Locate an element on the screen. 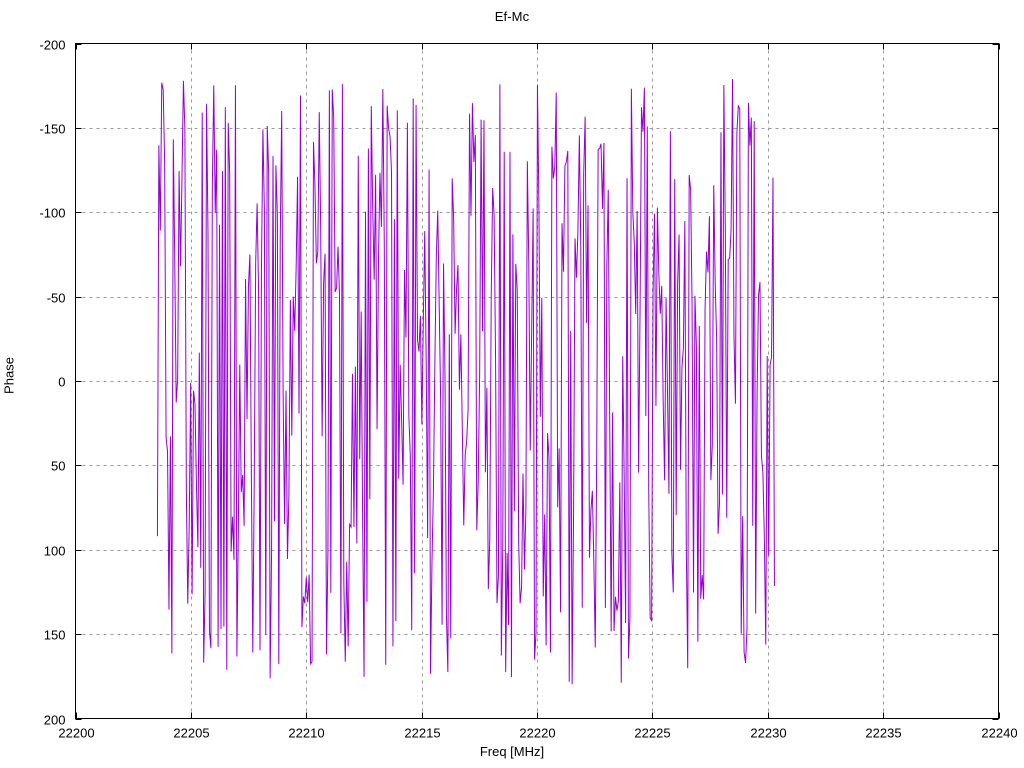 This screenshot has width=1024, height=768. x-tick-label: 22225 is located at coordinates (652, 733).